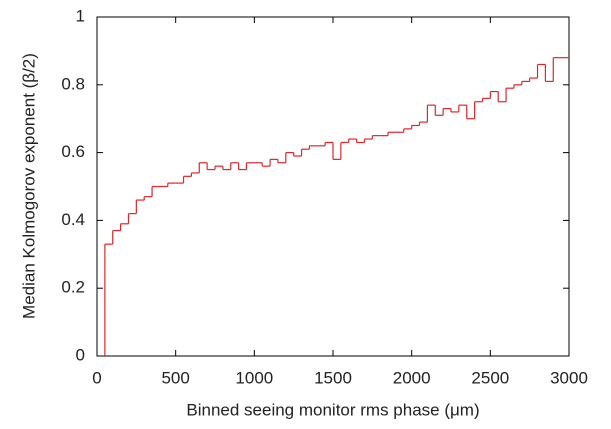 This screenshot has height=429, width=611. Describe the element at coordinates (412, 377) in the screenshot. I see `x-tick-label: 2000` at that location.